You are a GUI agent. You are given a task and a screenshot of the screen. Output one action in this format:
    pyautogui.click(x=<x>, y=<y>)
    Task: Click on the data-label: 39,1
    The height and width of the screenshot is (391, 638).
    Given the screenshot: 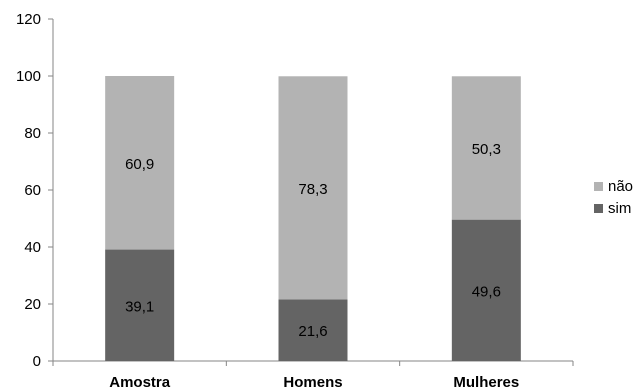 What is the action you would take?
    pyautogui.click(x=139, y=306)
    